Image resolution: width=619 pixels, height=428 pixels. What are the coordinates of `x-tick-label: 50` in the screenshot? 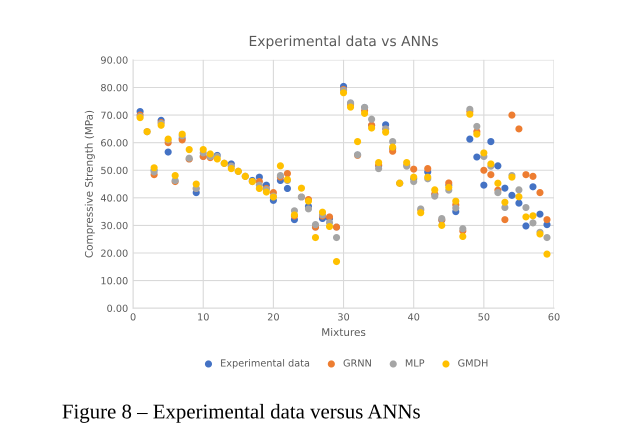 It's located at (484, 317).